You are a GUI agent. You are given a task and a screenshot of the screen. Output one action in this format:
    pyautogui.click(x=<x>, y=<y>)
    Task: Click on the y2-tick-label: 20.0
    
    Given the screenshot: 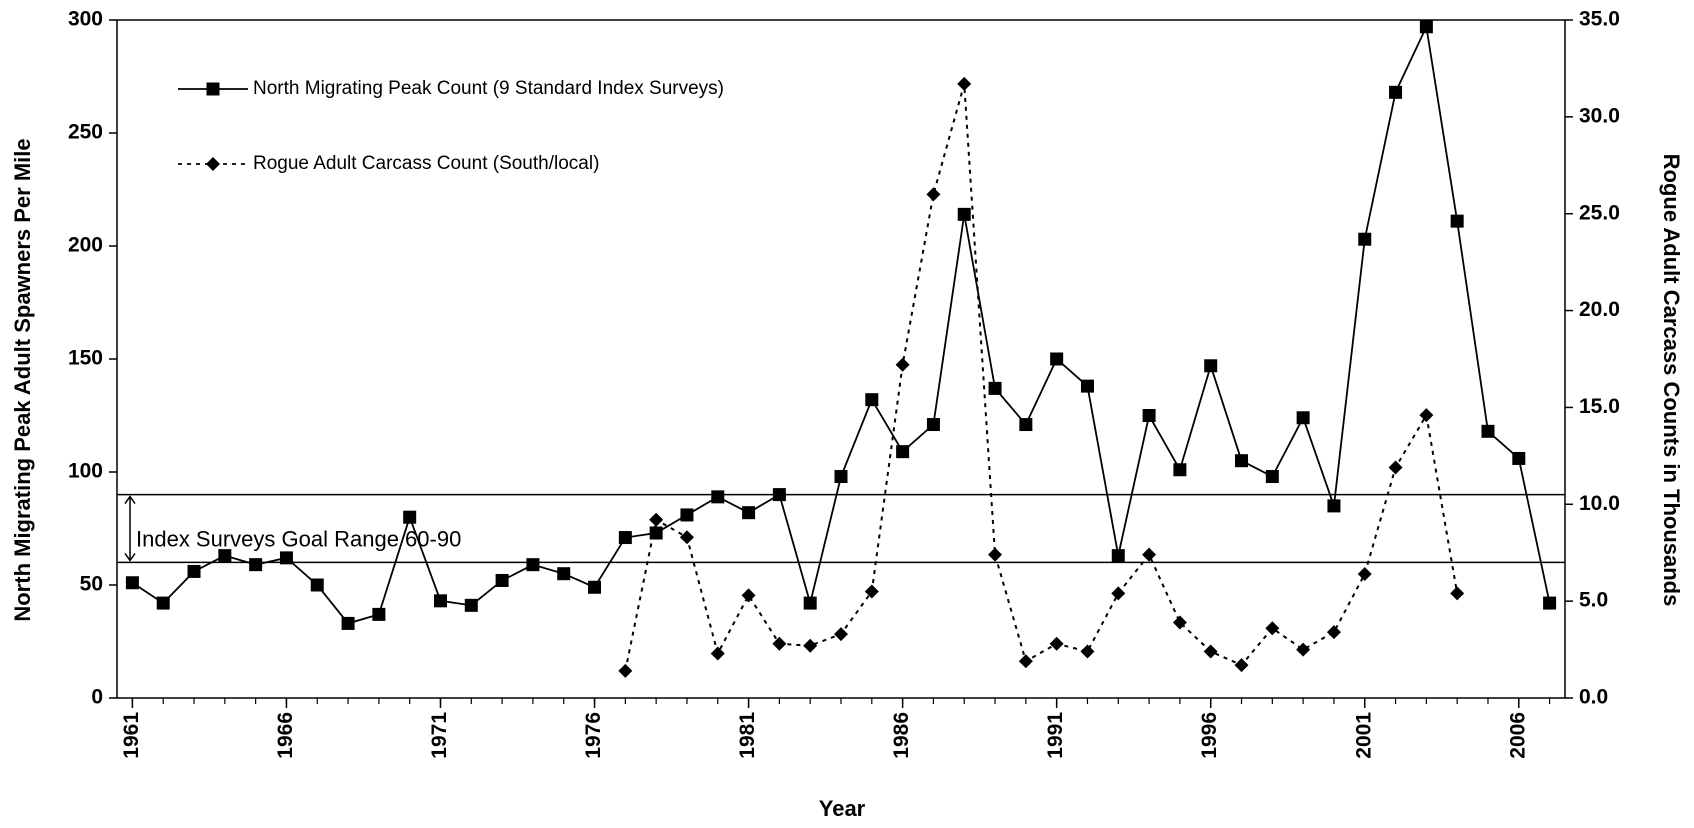 What is the action you would take?
    pyautogui.click(x=1599, y=309)
    